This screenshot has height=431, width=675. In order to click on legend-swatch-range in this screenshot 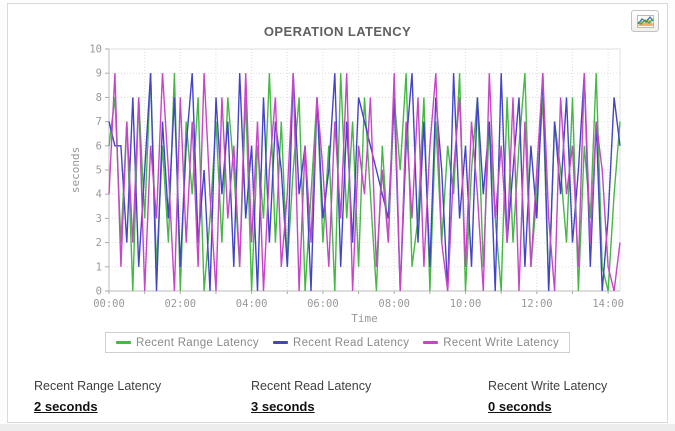, I will do `click(123, 342)`.